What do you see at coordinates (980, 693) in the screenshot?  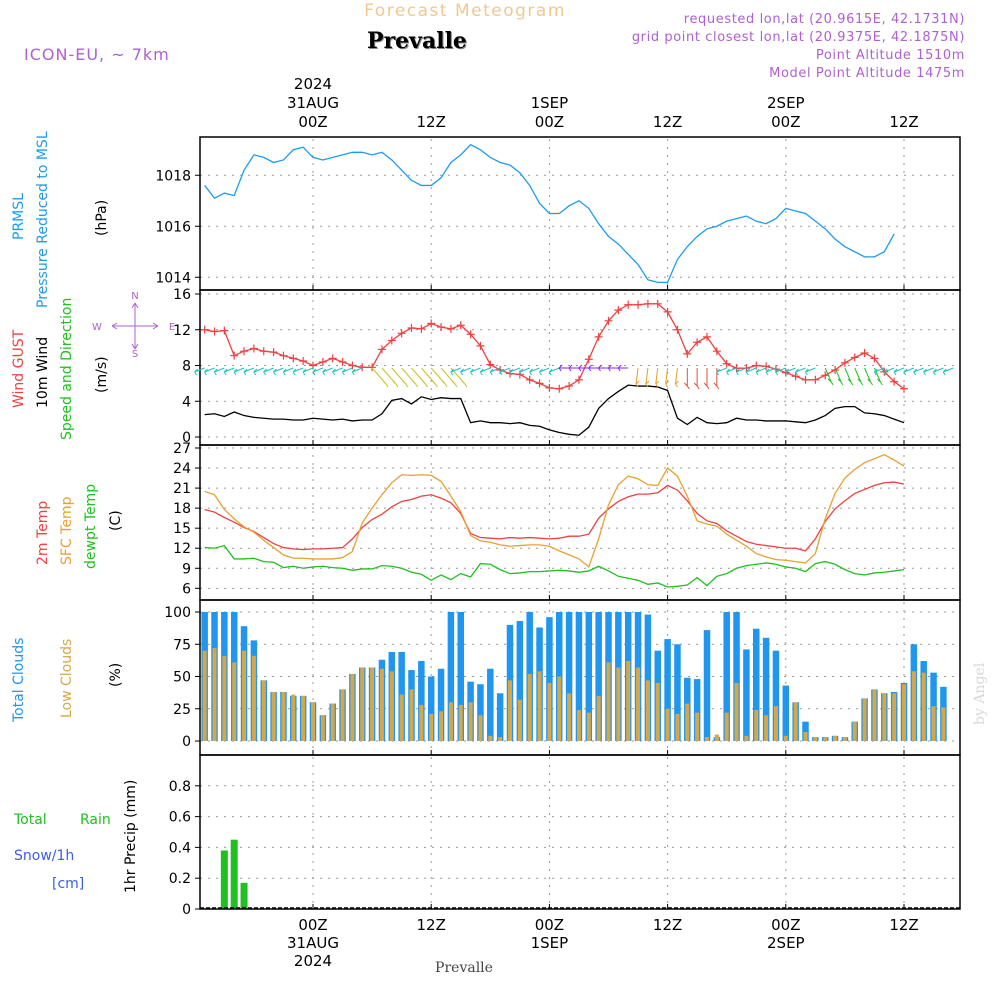 I see `watermark: by Angel` at bounding box center [980, 693].